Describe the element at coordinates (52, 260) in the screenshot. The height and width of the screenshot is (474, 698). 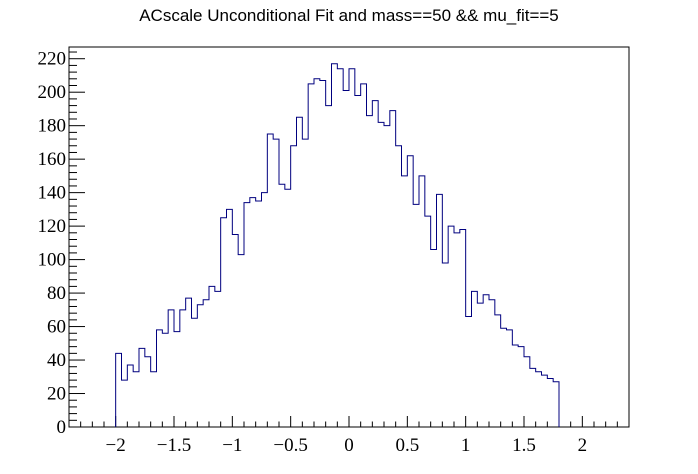
I see `y-tick-label: 100` at that location.